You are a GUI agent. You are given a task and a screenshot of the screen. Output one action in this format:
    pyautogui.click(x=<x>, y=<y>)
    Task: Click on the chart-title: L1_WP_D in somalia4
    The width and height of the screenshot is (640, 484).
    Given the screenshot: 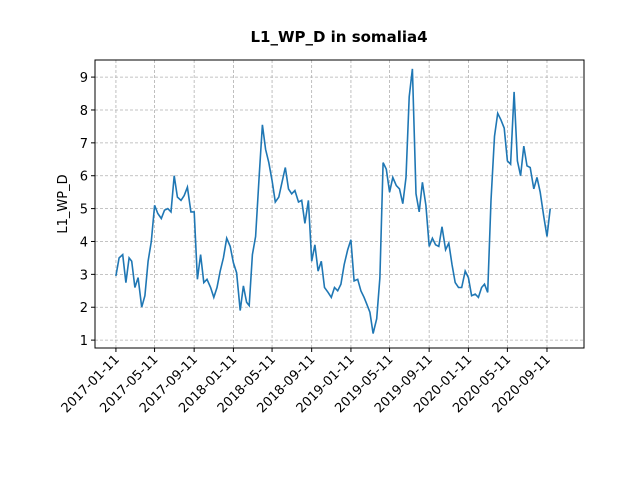 What is the action you would take?
    pyautogui.click(x=338, y=37)
    